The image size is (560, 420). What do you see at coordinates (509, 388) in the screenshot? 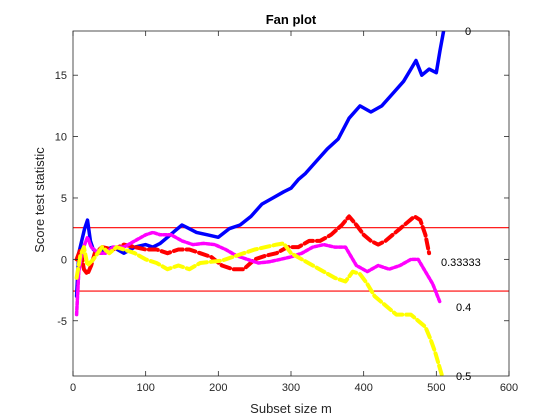
I see `x-tick-label: 600` at bounding box center [509, 388].